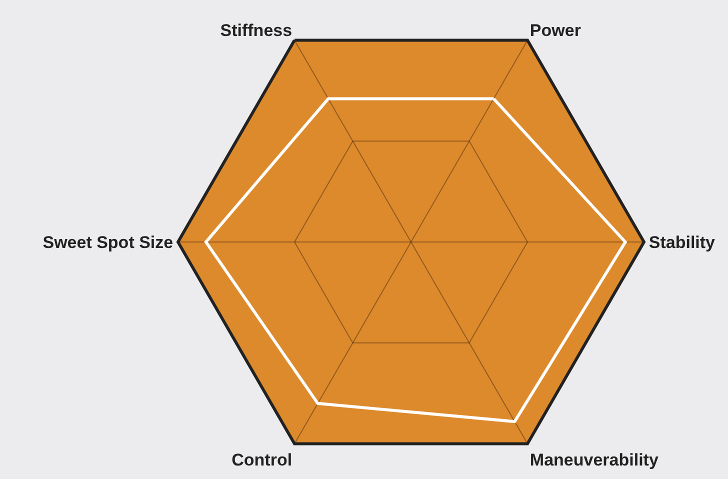  What do you see at coordinates (594, 460) in the screenshot?
I see `spoke-label: Maneuverability` at bounding box center [594, 460].